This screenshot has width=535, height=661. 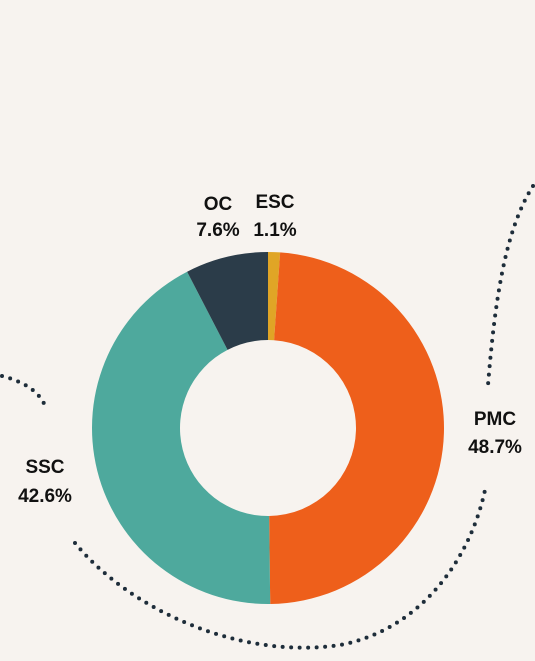 I want to click on segment-label: PMC, so click(x=495, y=419).